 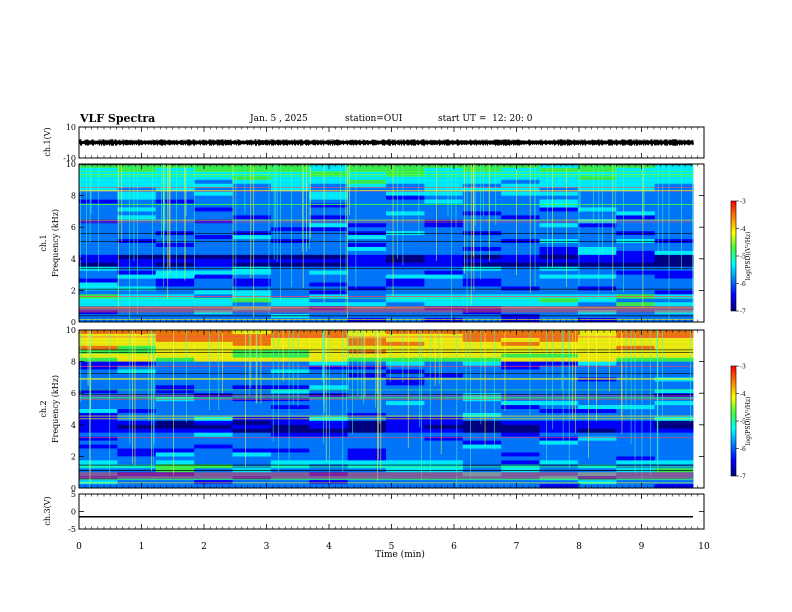 I want to click on ch1-spec-ylabel-channel: ch.1, so click(x=43, y=242).